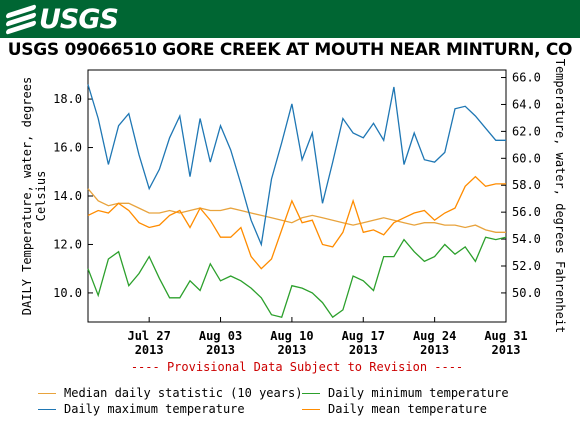 The width and height of the screenshot is (580, 430). I want to click on legend-min: Daily minimum temperature, so click(405, 393).